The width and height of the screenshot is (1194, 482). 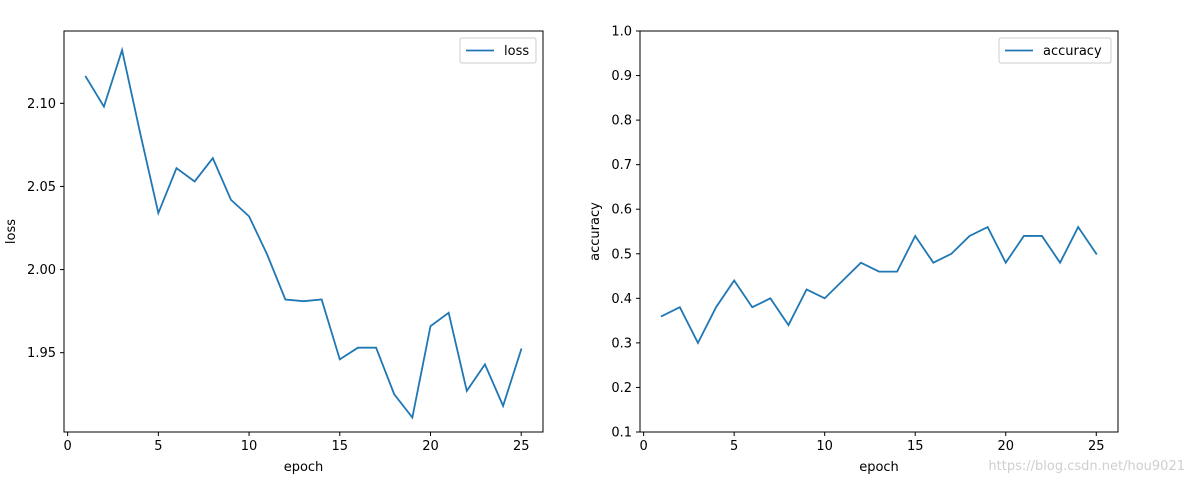 I want to click on accuracy-ytick-label: 0.8, so click(x=621, y=121).